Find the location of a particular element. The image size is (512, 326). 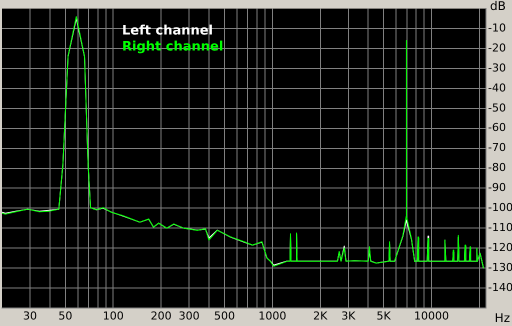

y-tick-label: -40 is located at coordinates (497, 87).